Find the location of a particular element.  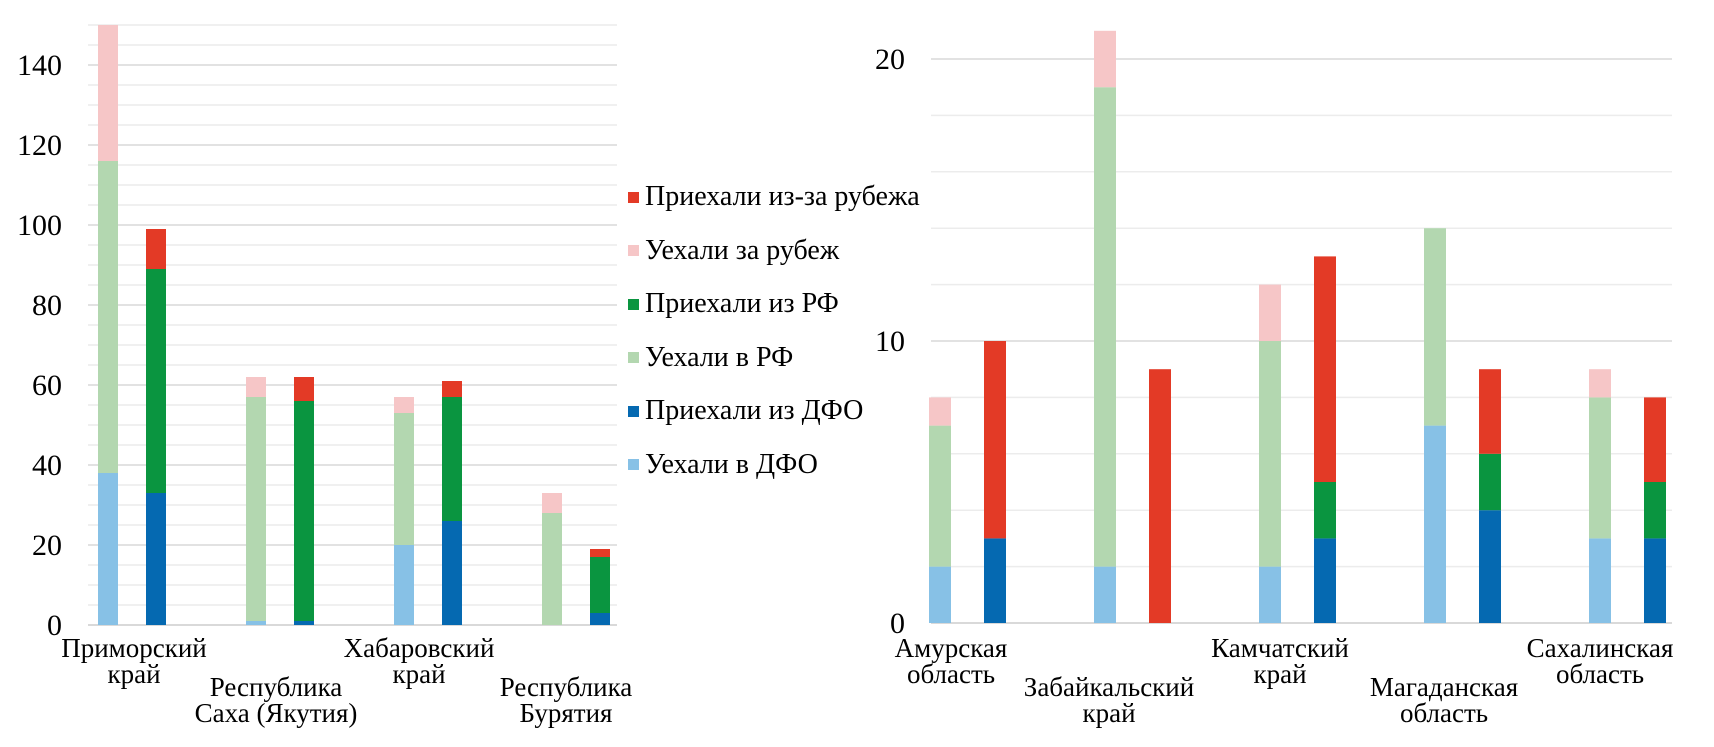

legend-item-emigrants-abroad: Уехали за рубеж is located at coordinates (774, 251).